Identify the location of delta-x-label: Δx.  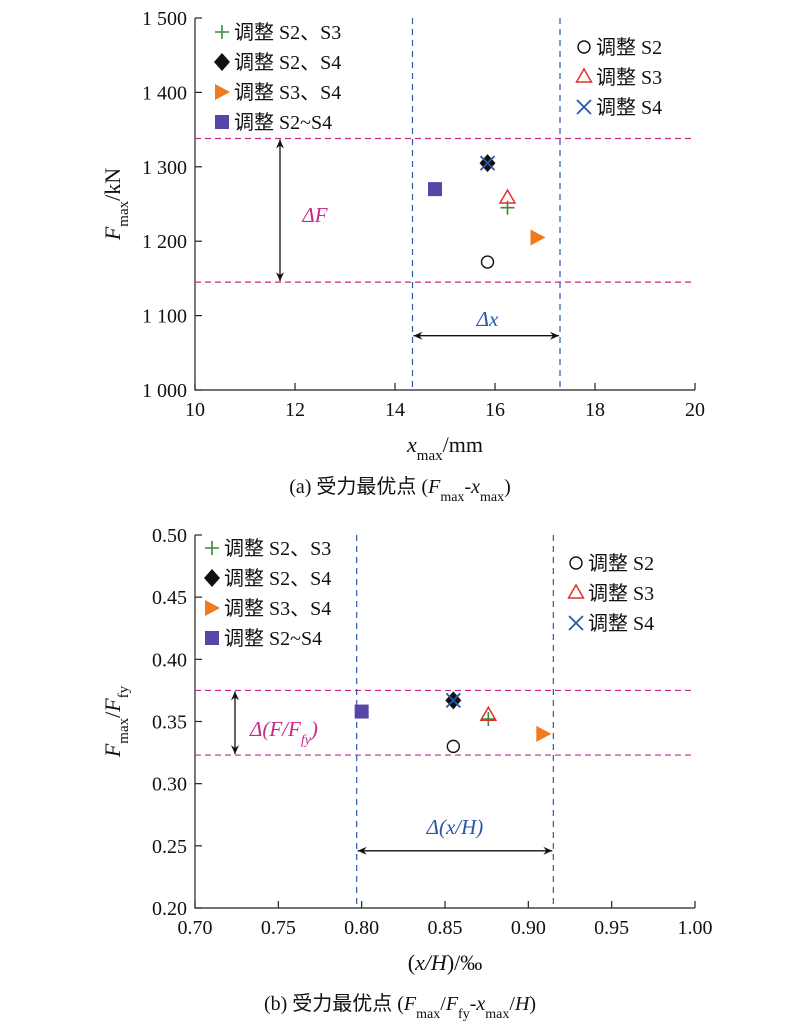
(487, 319).